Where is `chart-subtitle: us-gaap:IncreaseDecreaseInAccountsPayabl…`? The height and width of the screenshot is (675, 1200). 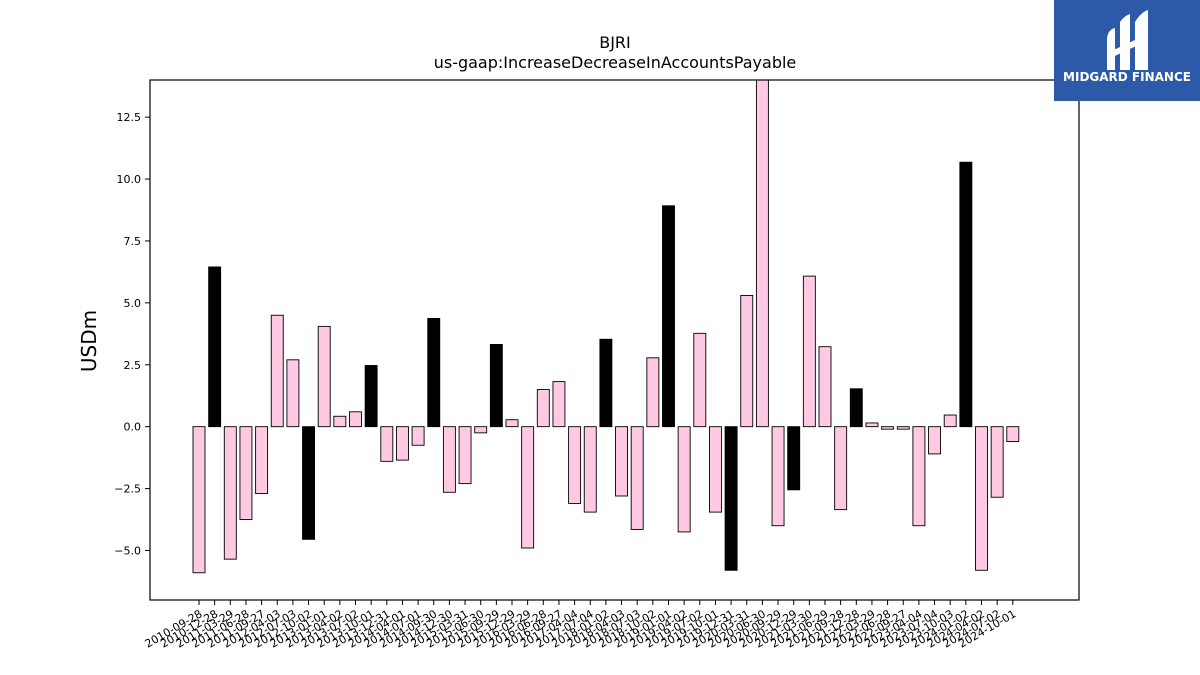 chart-subtitle: us-gaap:IncreaseDecreaseInAccountsPayabl… is located at coordinates (615, 62).